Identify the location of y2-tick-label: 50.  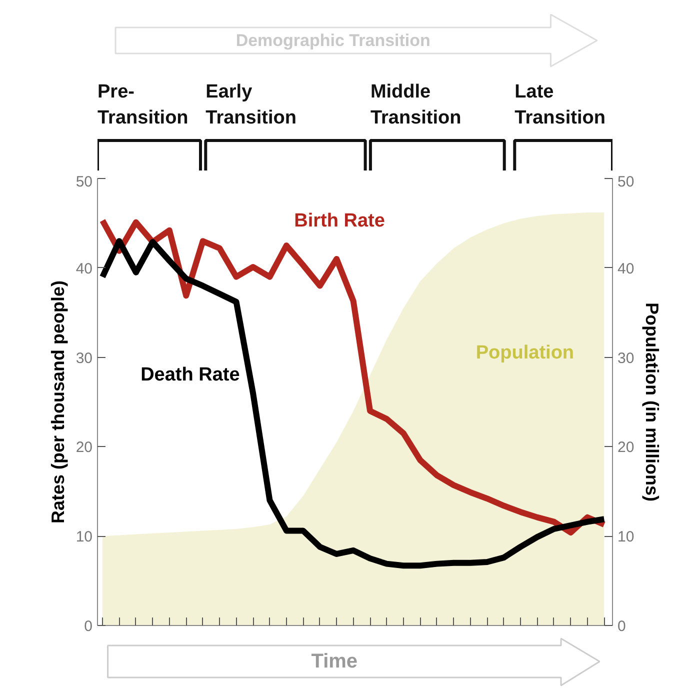
(626, 182).